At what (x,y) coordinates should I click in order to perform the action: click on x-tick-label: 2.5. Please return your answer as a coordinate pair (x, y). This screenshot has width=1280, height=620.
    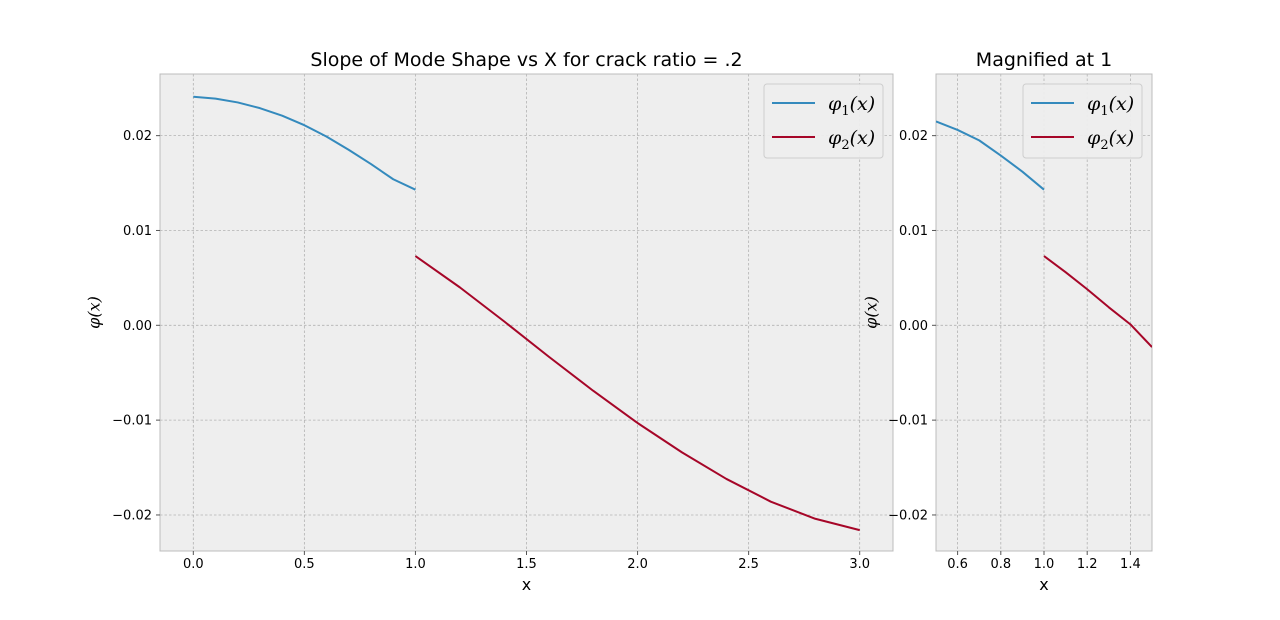
    Looking at the image, I should click on (748, 564).